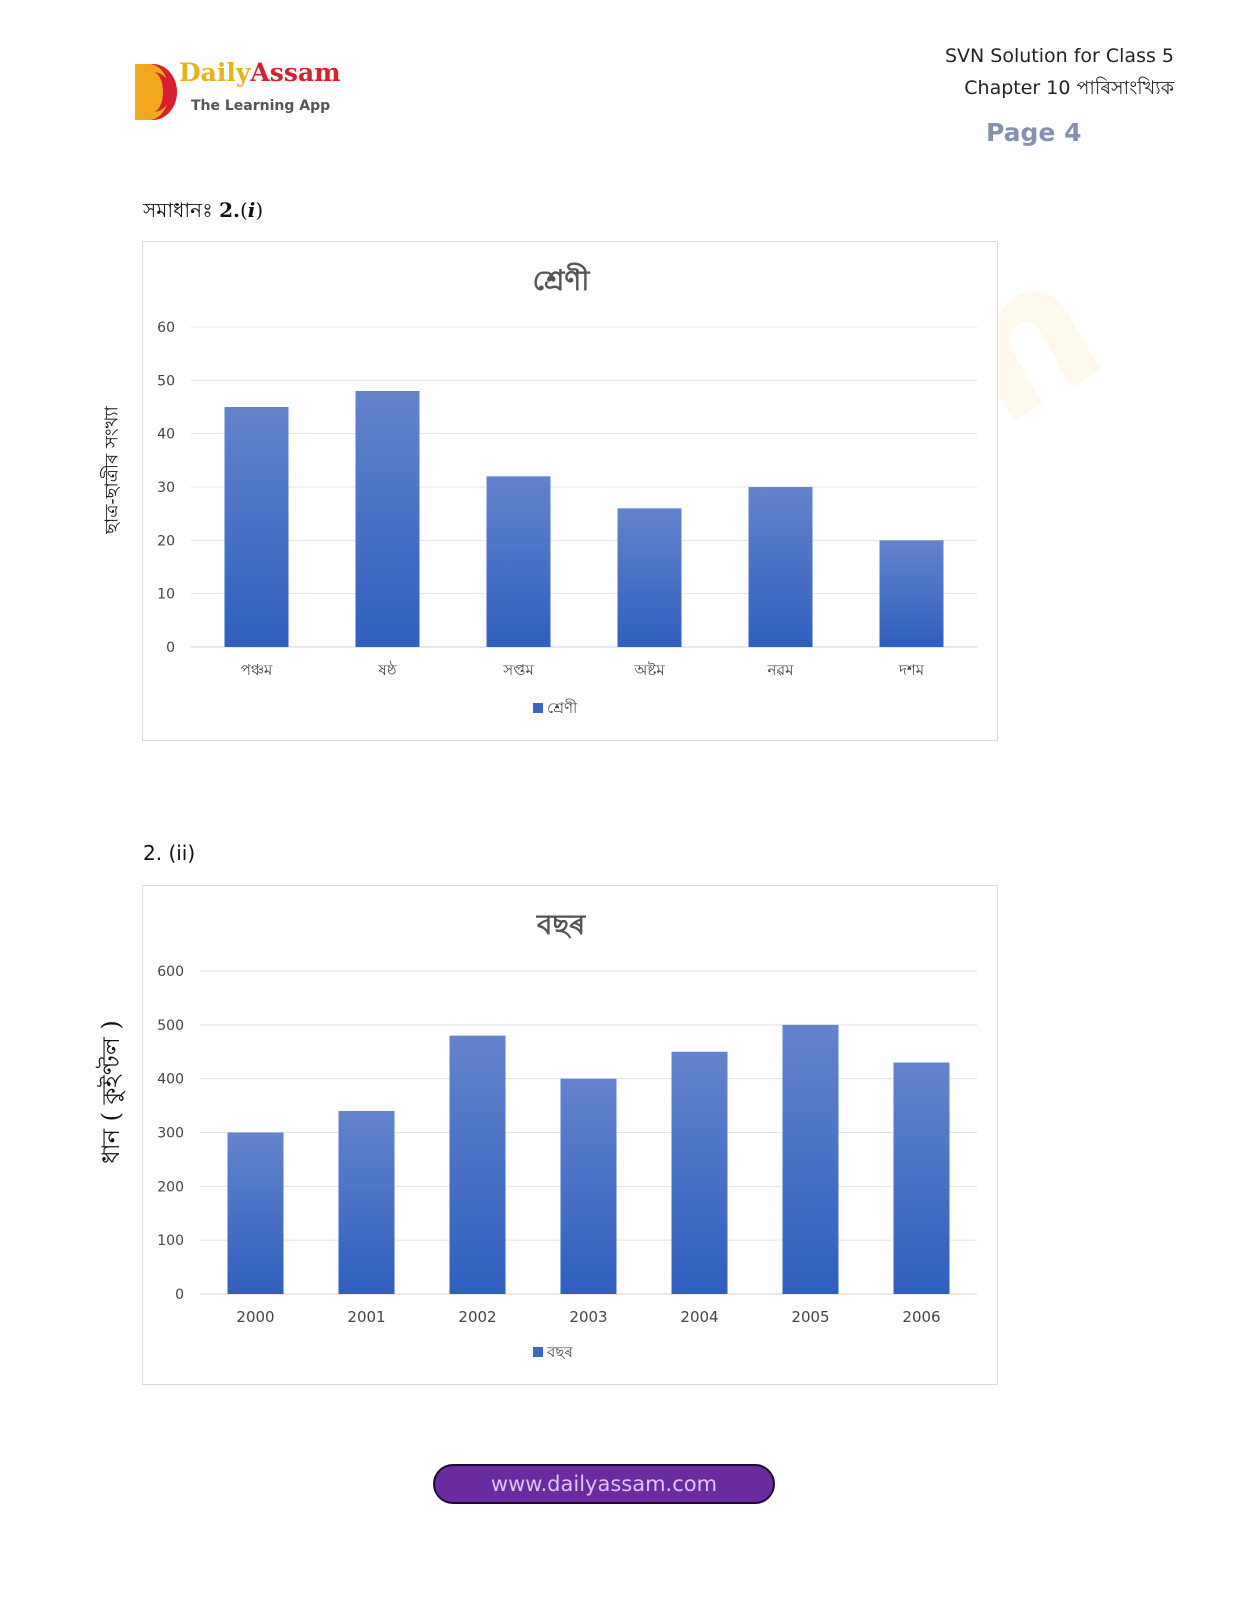  Describe the element at coordinates (1069, 88) in the screenshot. I see `header-title-line2: Chapter 10 পাৰিসাংখ্যিক` at that location.